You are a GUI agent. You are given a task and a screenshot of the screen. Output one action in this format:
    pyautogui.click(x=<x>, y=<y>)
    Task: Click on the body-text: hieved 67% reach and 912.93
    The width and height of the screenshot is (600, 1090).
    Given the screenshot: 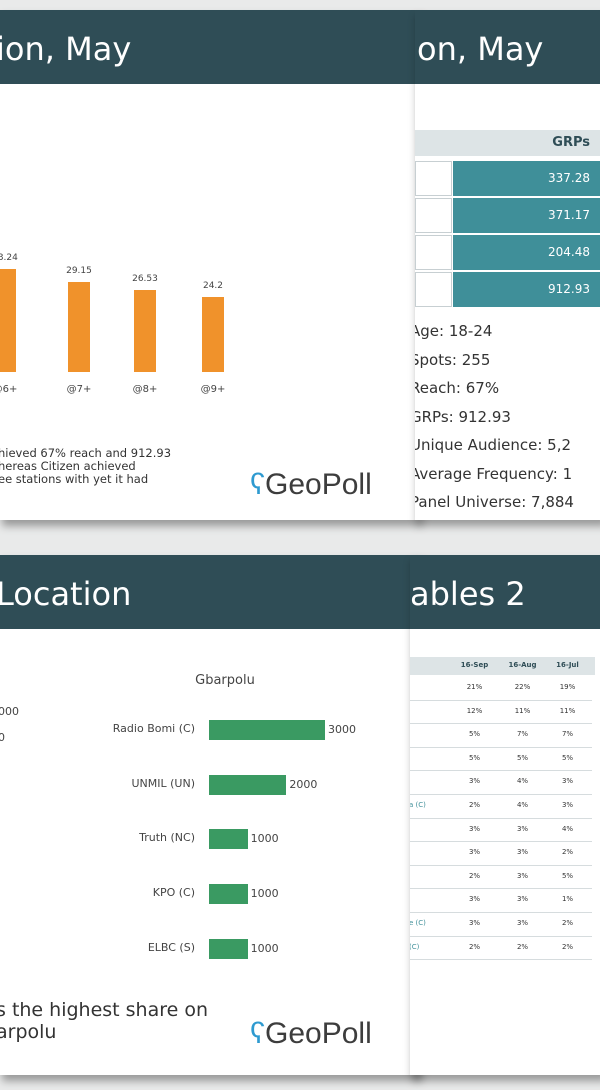 What is the action you would take?
    pyautogui.click(x=86, y=453)
    